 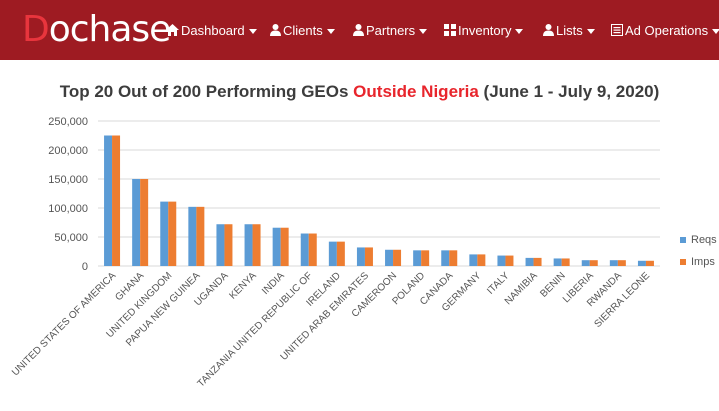 I want to click on nav-ad-operations: Ad Operations, so click(x=665, y=30).